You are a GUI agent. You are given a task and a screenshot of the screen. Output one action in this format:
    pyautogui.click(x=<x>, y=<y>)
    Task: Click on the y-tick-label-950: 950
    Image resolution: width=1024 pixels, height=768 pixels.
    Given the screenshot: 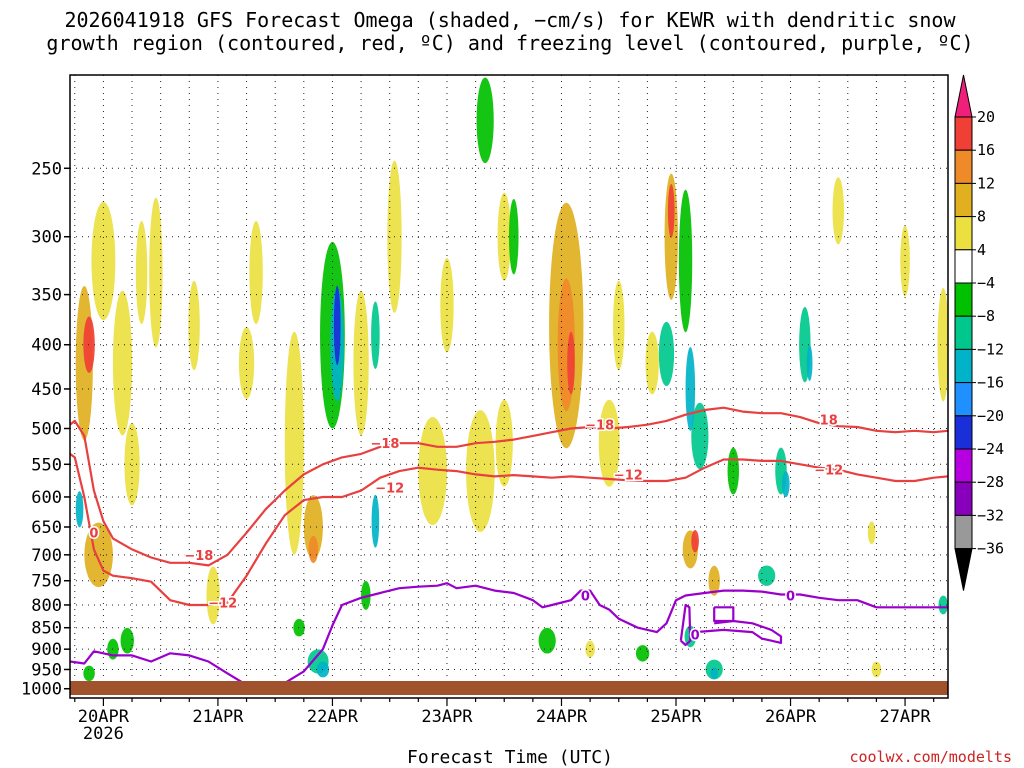 What is the action you would take?
    pyautogui.click(x=46, y=670)
    